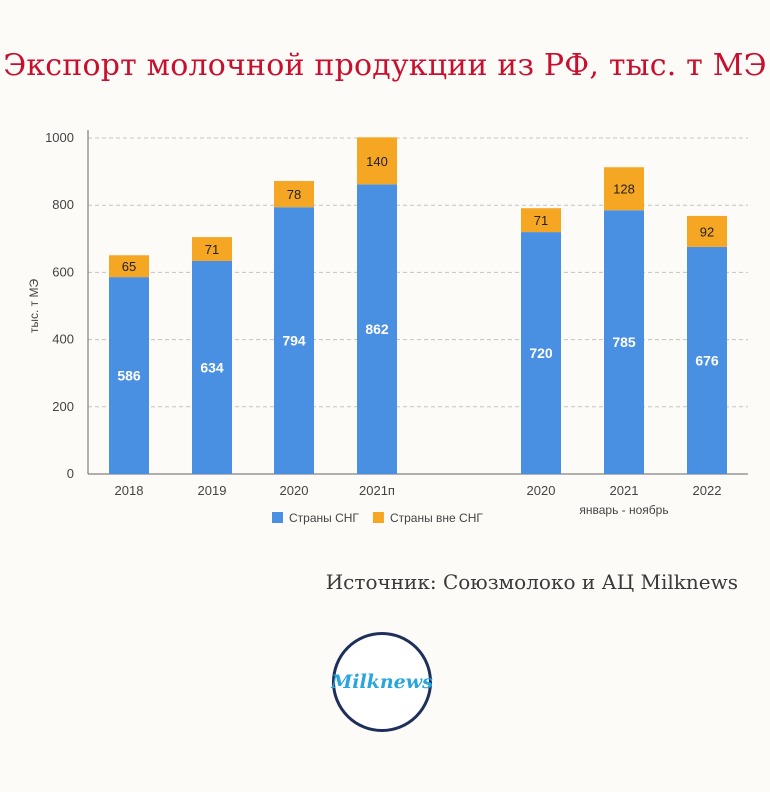 This screenshot has width=770, height=792. What do you see at coordinates (63, 406) in the screenshot?
I see `y-tick-label: 200` at bounding box center [63, 406].